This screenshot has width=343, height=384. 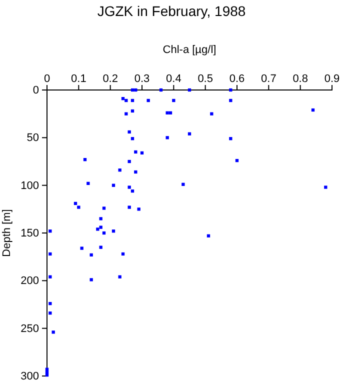 I want to click on y-axis-title: Depth [m], so click(x=7, y=233).